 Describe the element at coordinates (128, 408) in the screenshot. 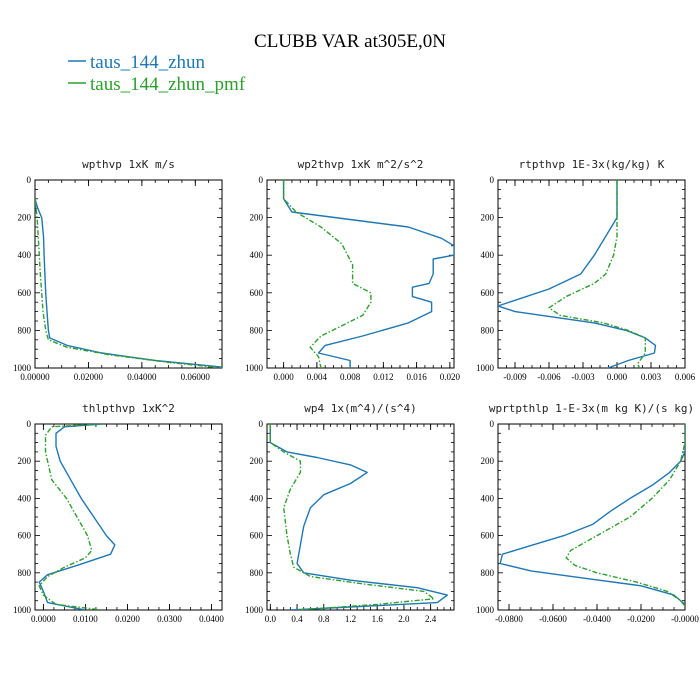

I see `panel-title: thlpthvp 1xK^2` at that location.